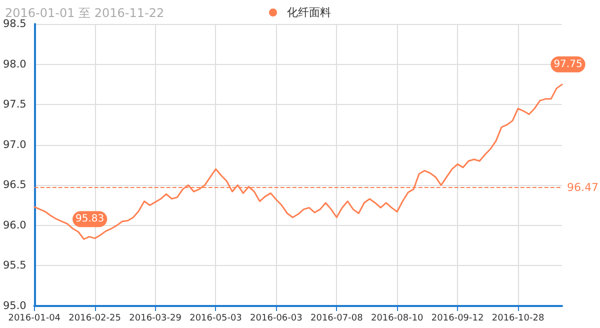 The image size is (600, 328). What do you see at coordinates (14, 185) in the screenshot?
I see `y-tick-label: 96.5` at bounding box center [14, 185].